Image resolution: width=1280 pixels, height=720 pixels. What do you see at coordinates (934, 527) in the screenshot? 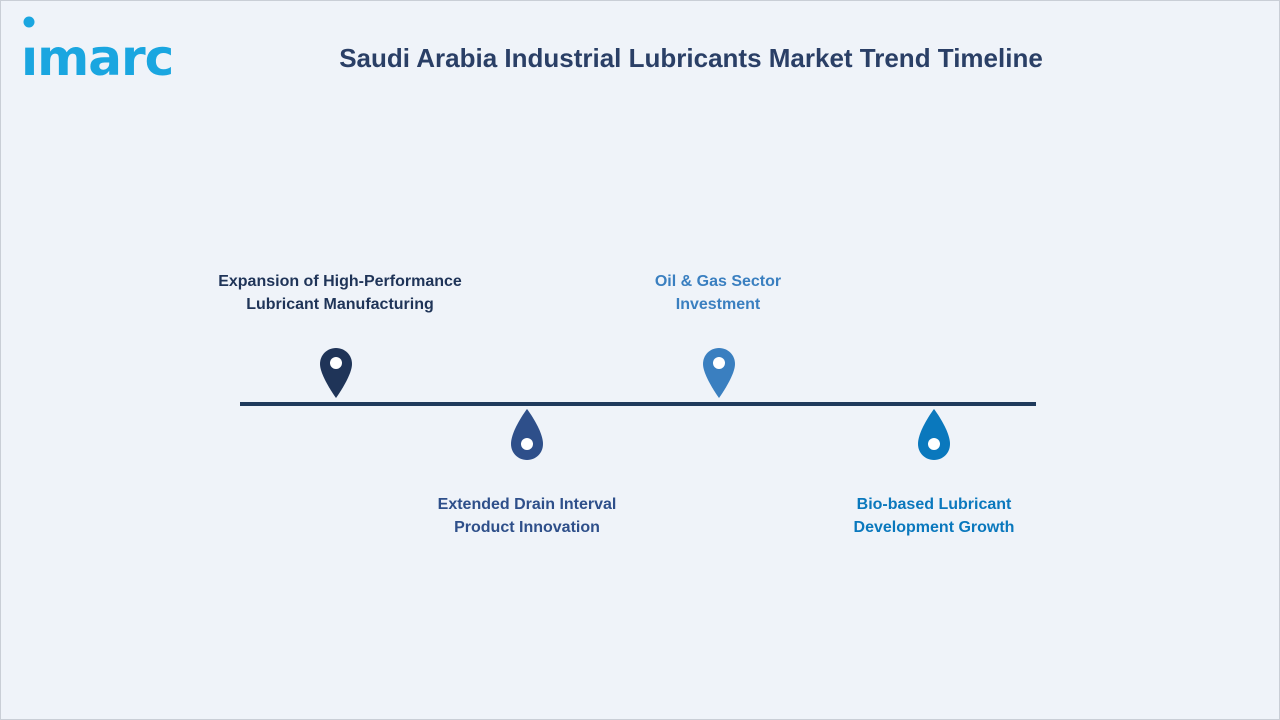
I see `timeline-label-4-line2: Development Growth` at bounding box center [934, 527].